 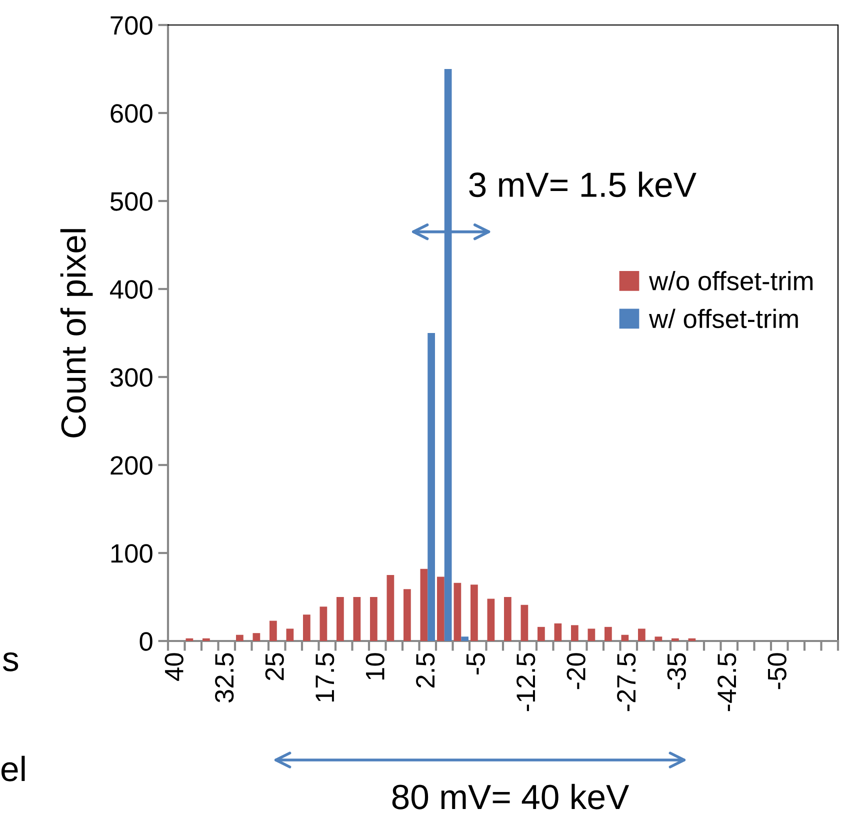 What do you see at coordinates (174, 667) in the screenshot?
I see `x-tick-label: 40` at bounding box center [174, 667].